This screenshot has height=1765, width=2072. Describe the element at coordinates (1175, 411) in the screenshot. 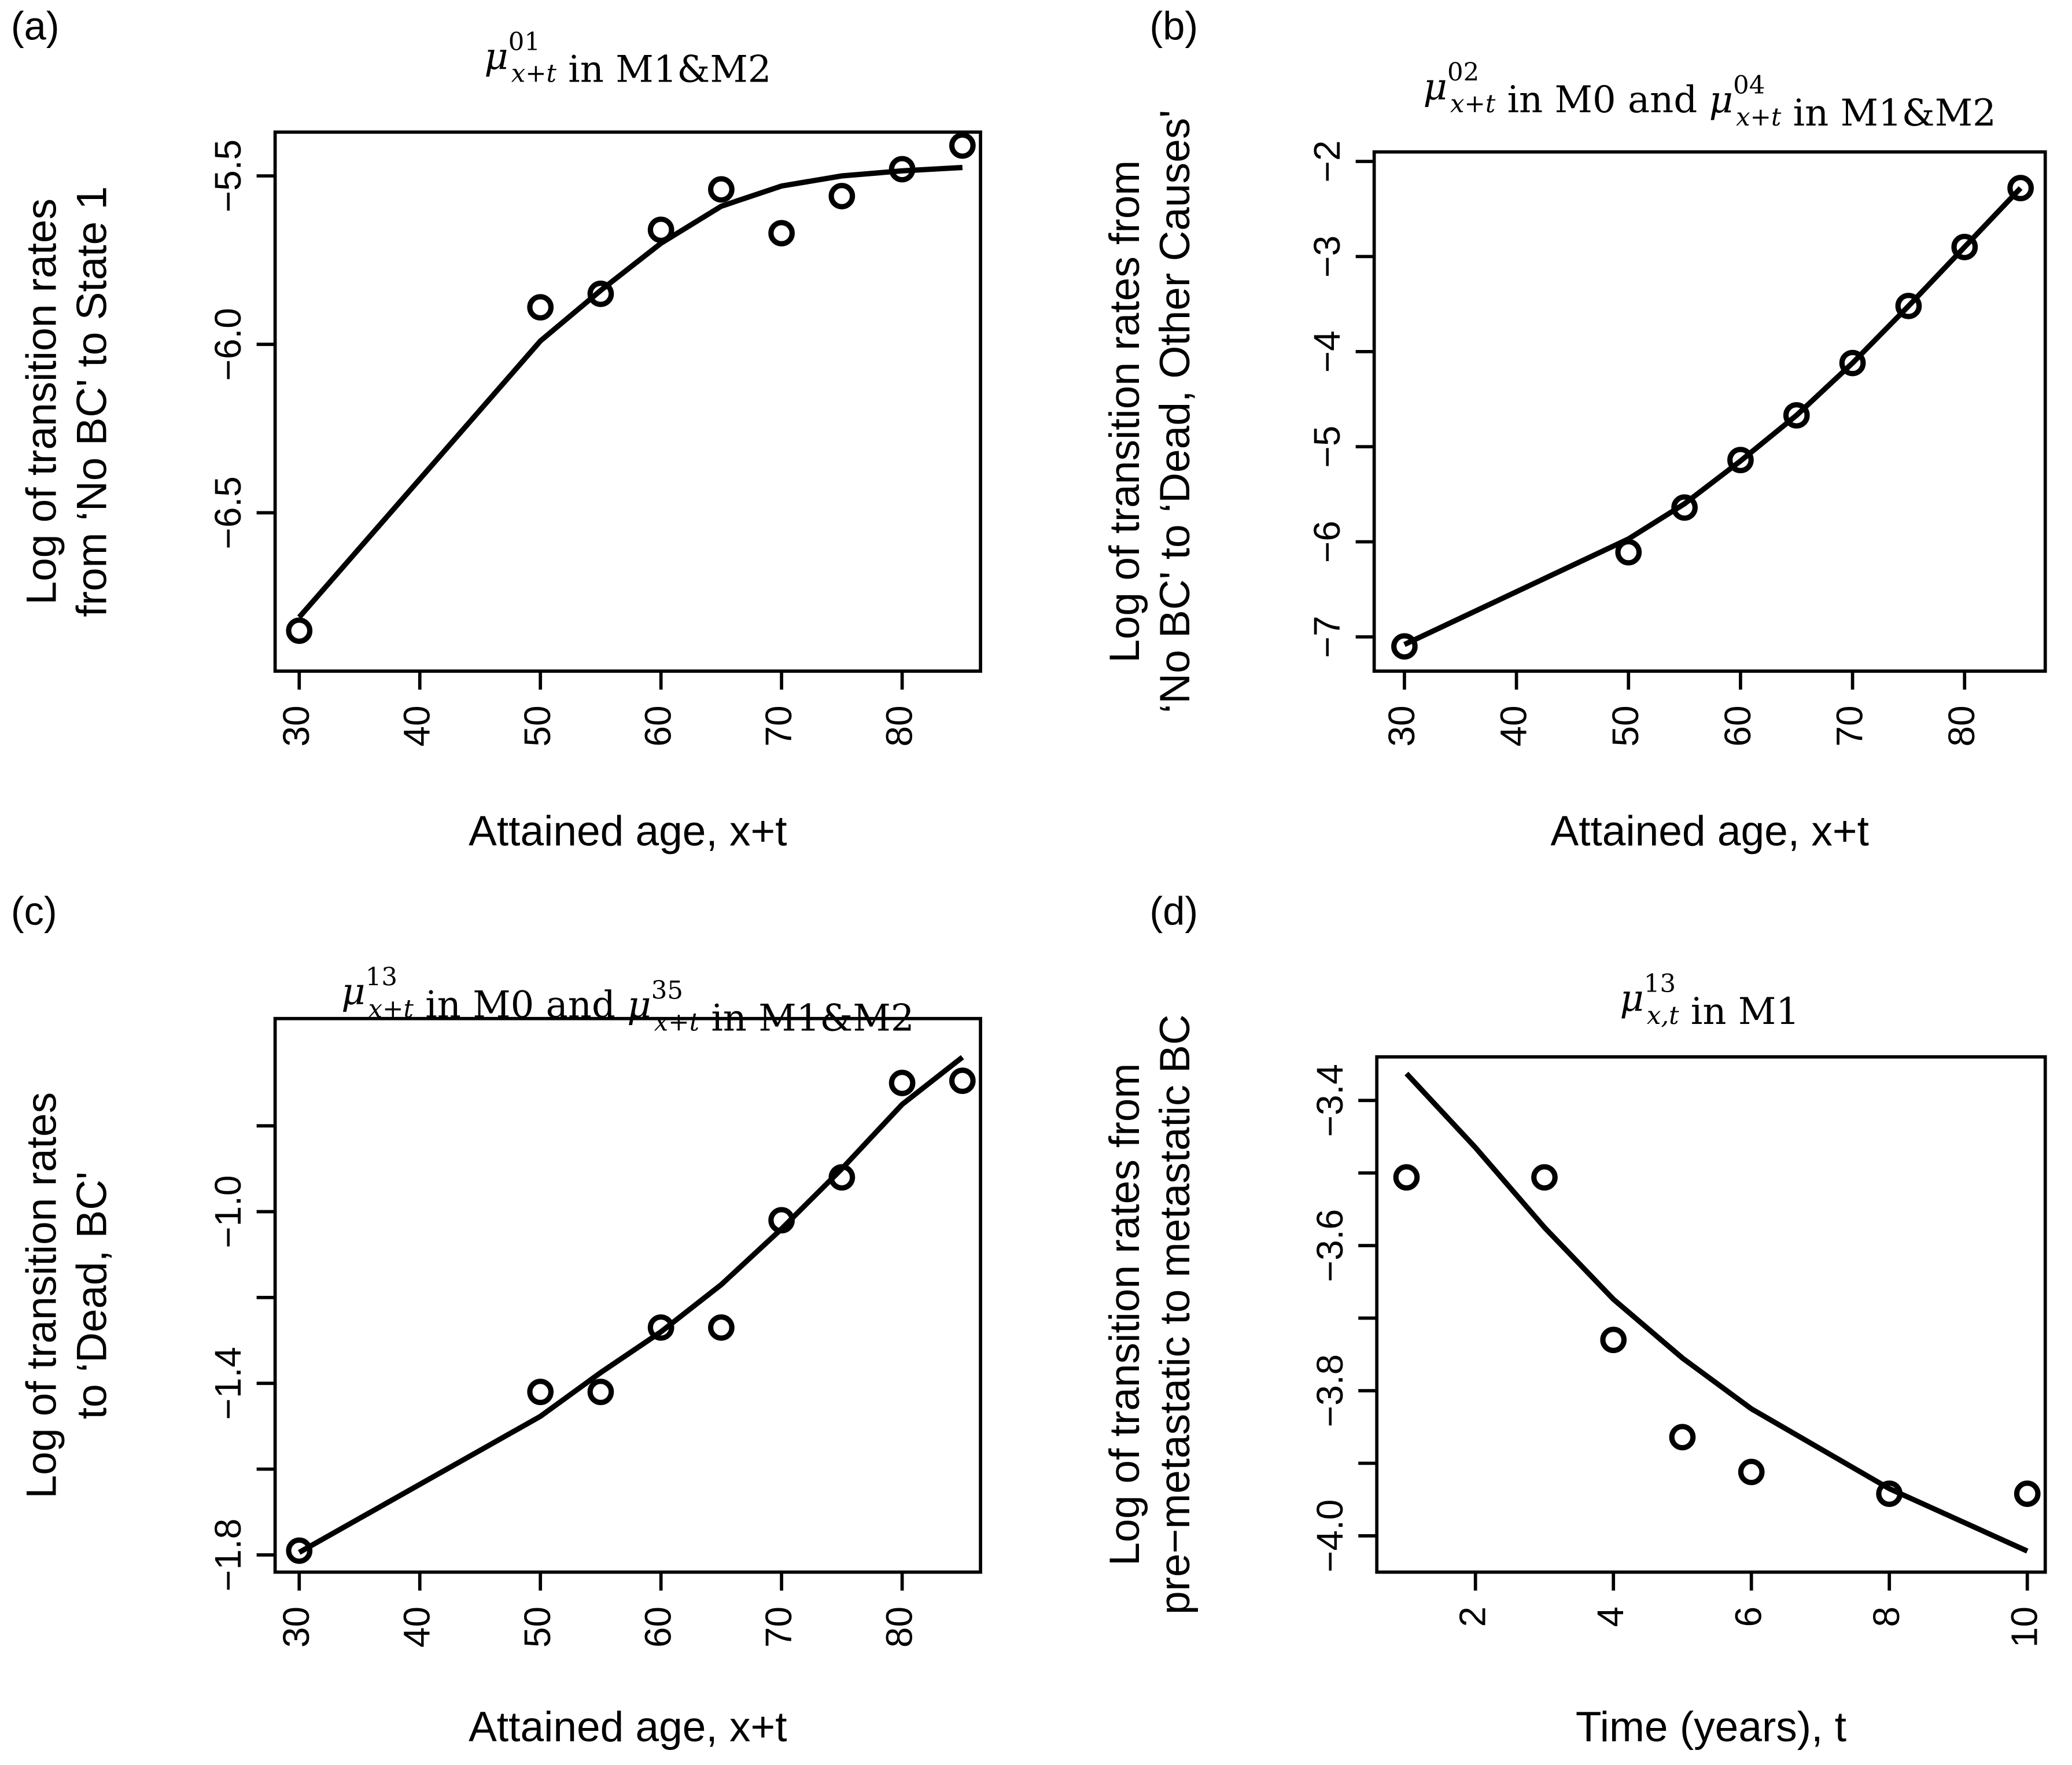

I see `y-axis-label: ‘No BC' to ‘Dead, Other Causes'` at that location.